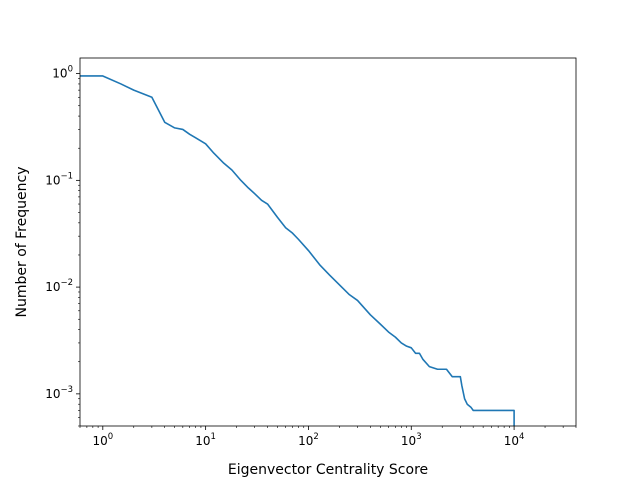  Describe the element at coordinates (514, 440) in the screenshot. I see `x-tick-label-4: 10⁴` at that location.